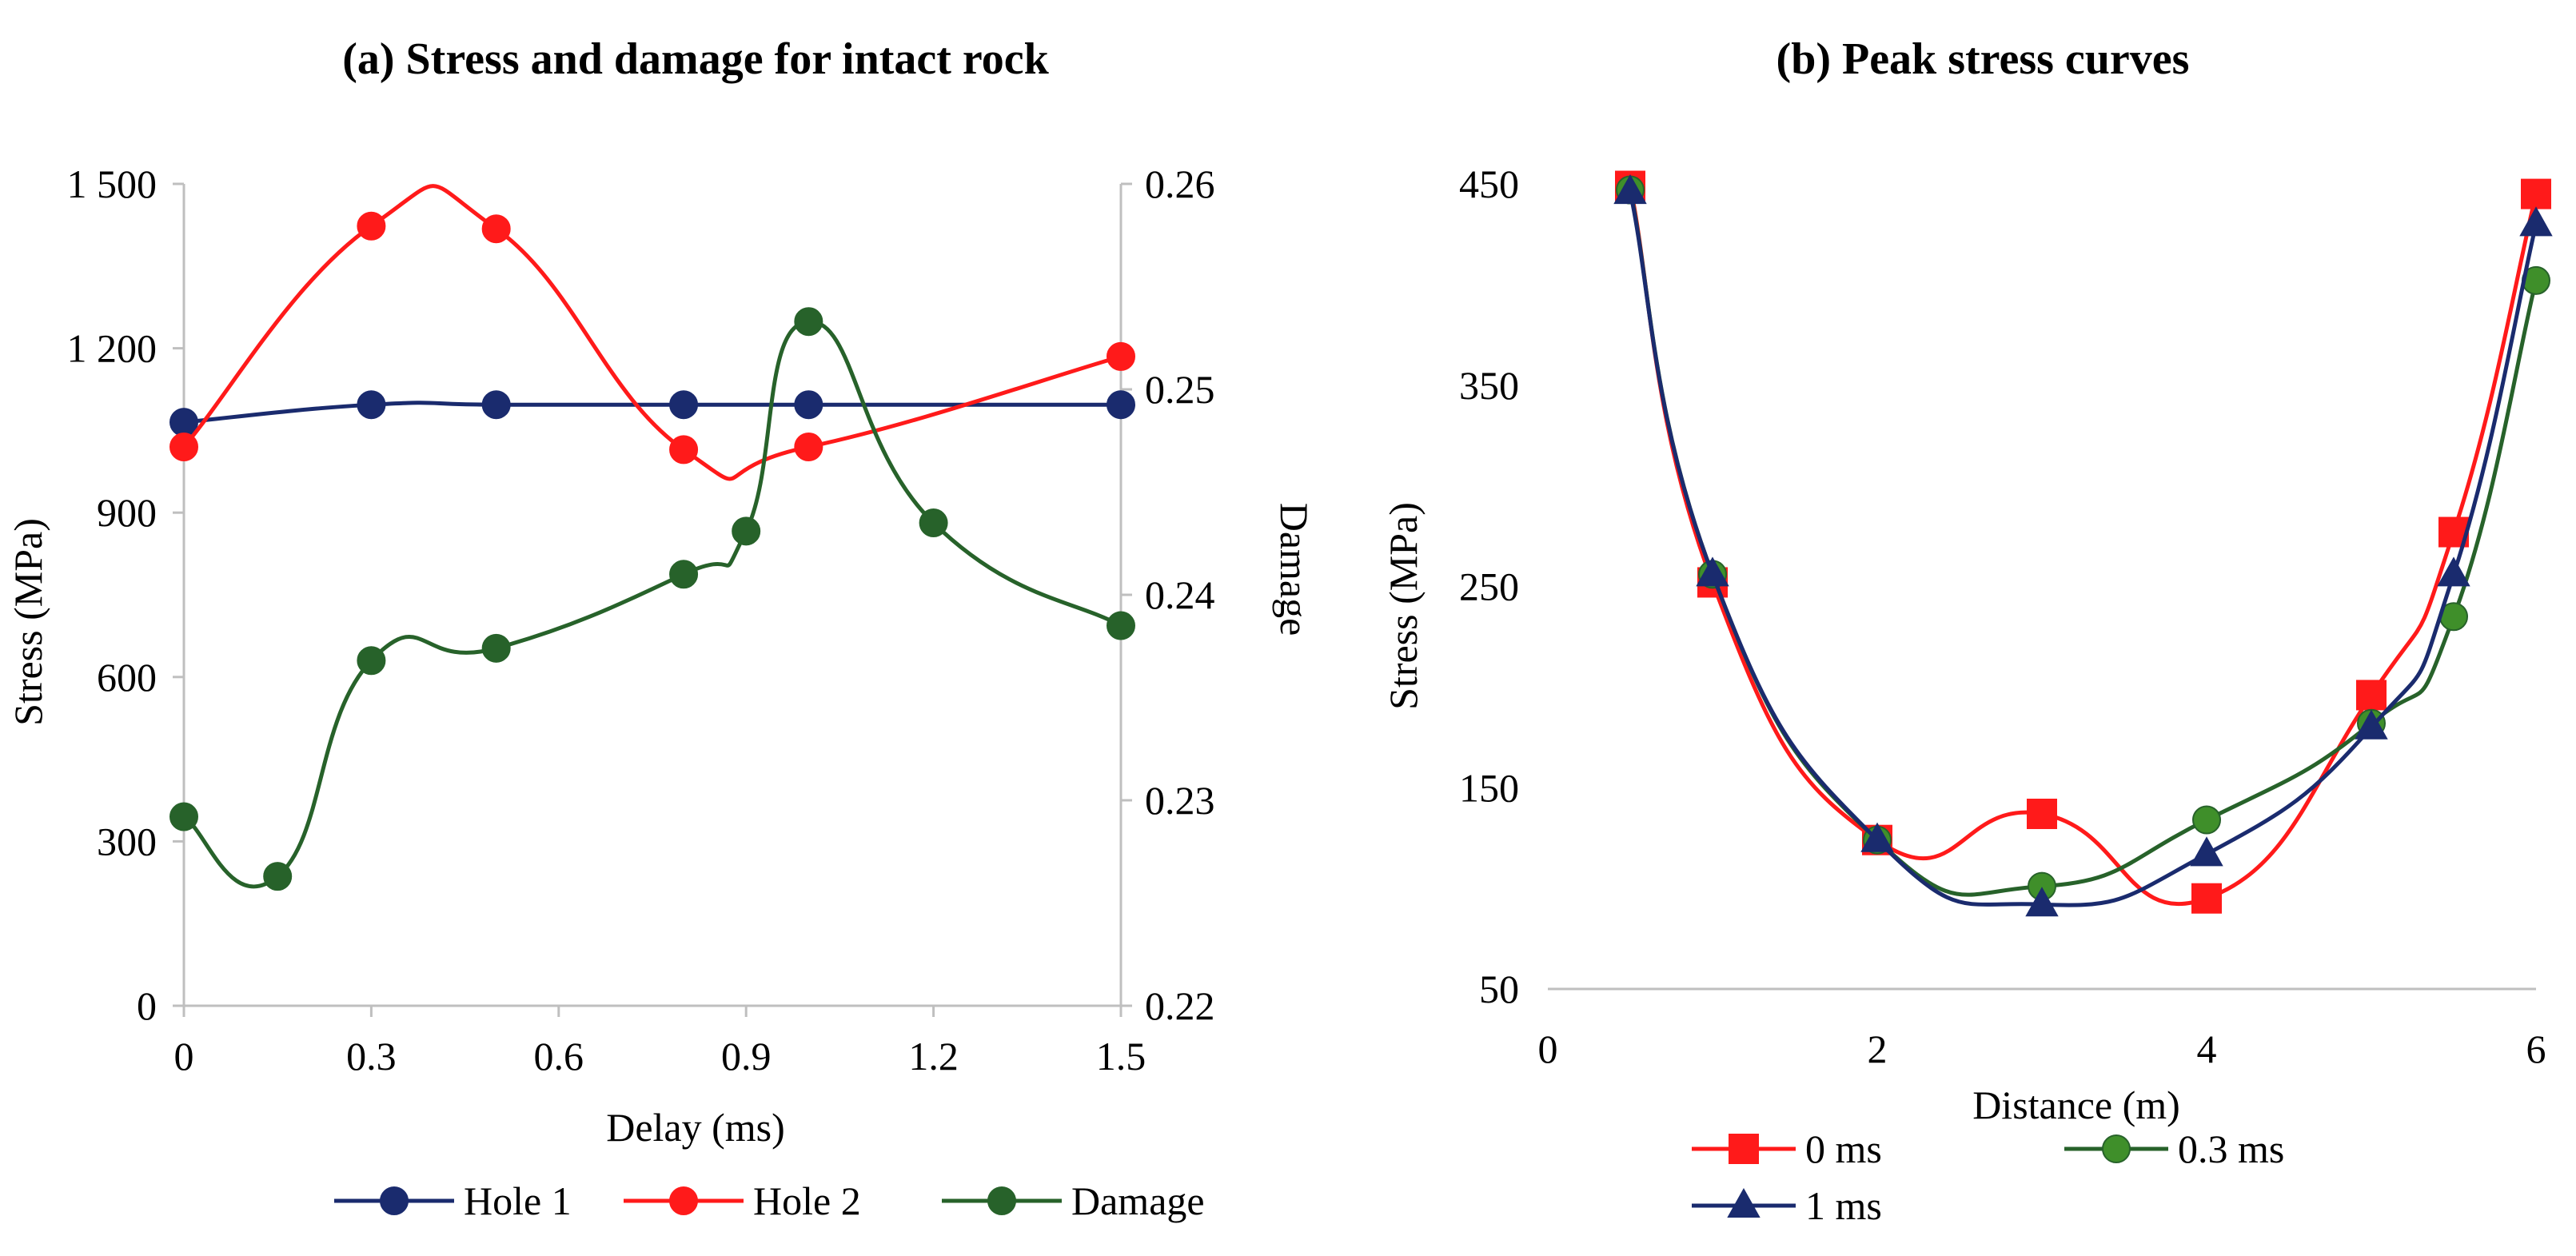 The width and height of the screenshot is (2576, 1256). What do you see at coordinates (683, 1200) in the screenshot?
I see `chart-a-legend-hole-2-marker` at bounding box center [683, 1200].